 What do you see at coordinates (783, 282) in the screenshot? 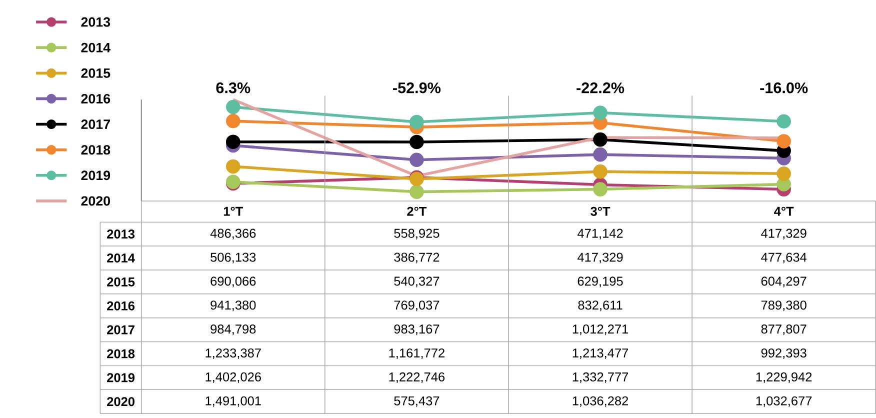
I see `data-label: 604,297` at bounding box center [783, 282].